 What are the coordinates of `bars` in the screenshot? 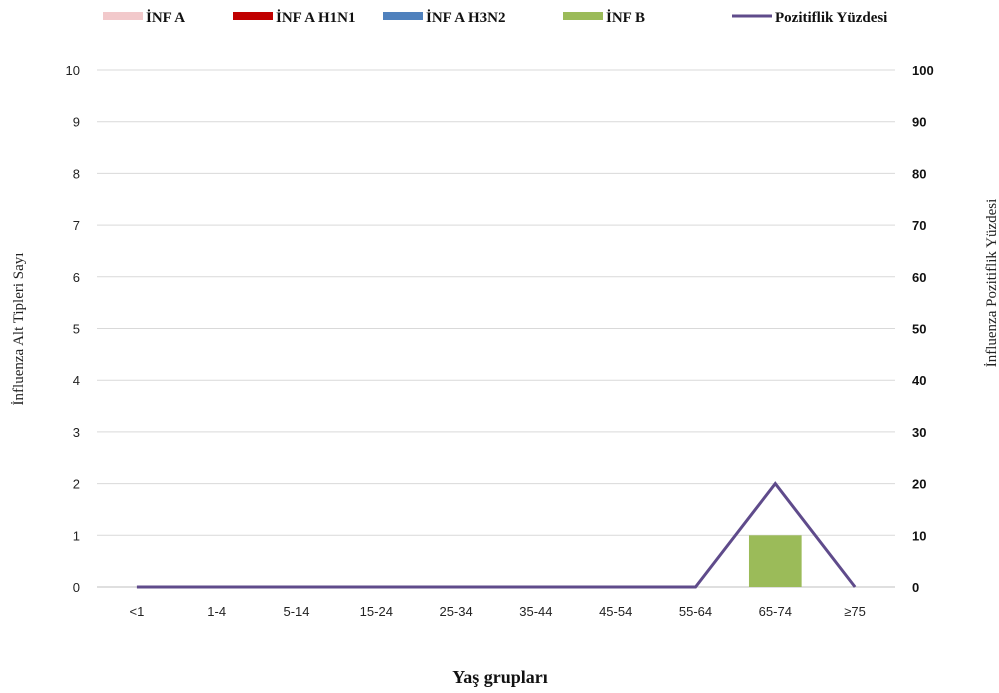 It's located at (775, 561).